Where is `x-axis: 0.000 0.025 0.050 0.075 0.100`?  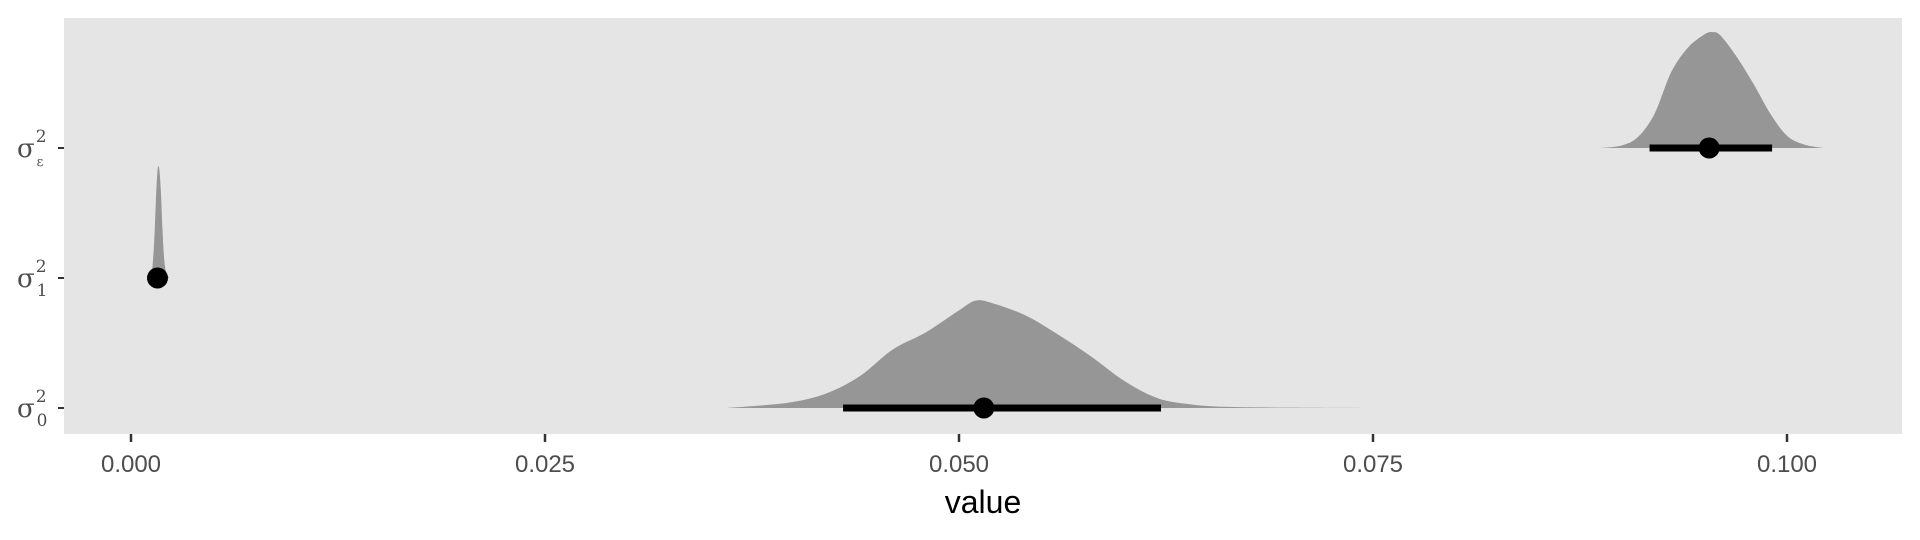 x-axis: 0.000 0.025 0.050 0.075 0.100 is located at coordinates (959, 456).